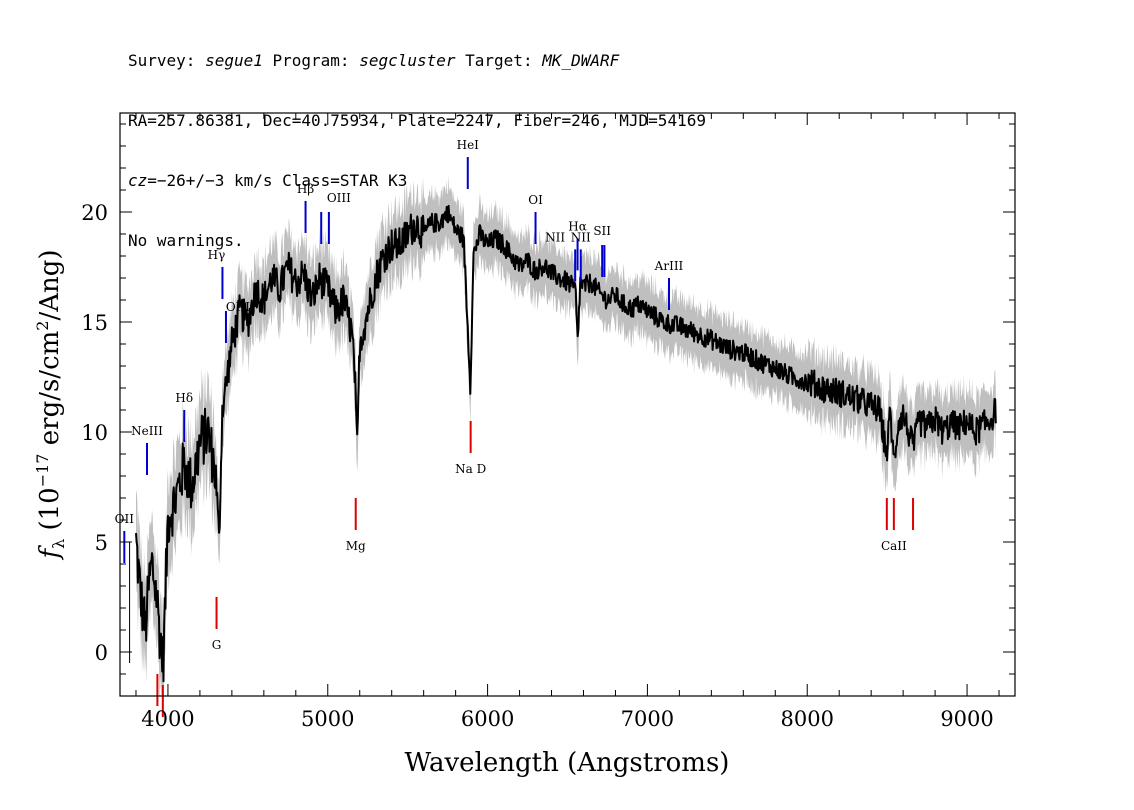 Image resolution: width=1134 pixels, height=810 pixels. I want to click on y-tick-label: 20, so click(94, 213).